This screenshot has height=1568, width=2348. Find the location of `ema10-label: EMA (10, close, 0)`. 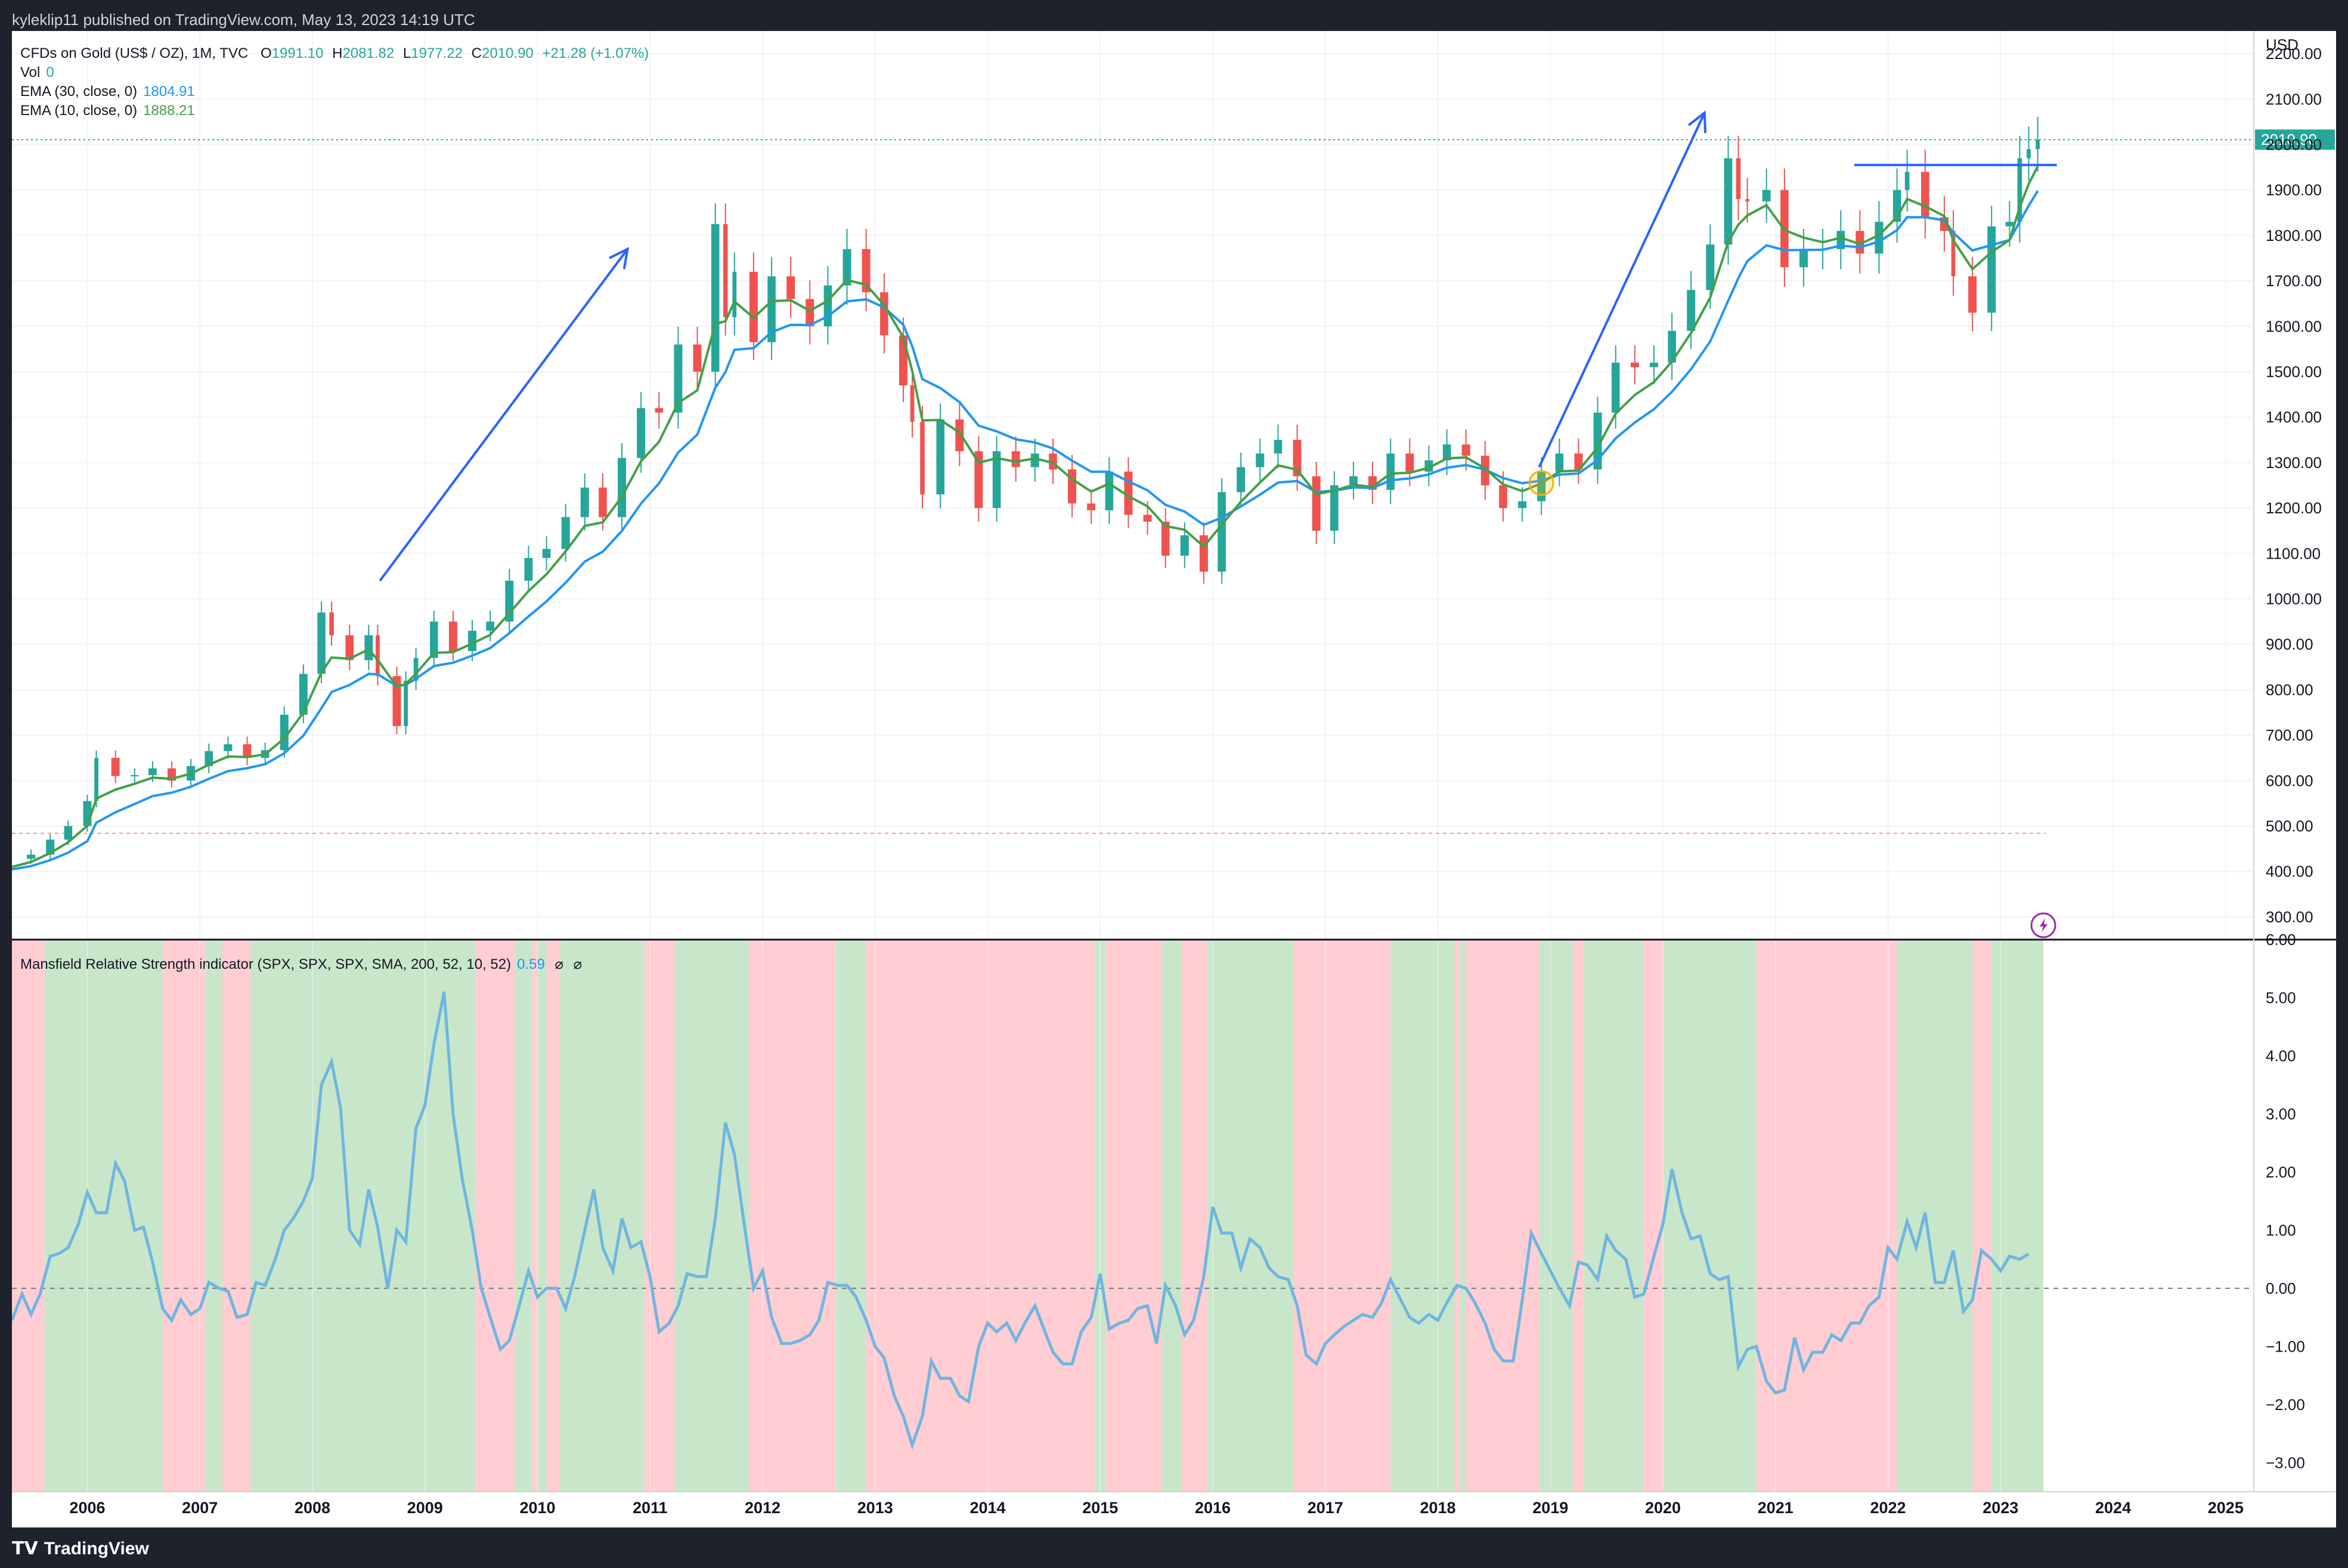

ema10-label: EMA (10, close, 0) is located at coordinates (79, 111).